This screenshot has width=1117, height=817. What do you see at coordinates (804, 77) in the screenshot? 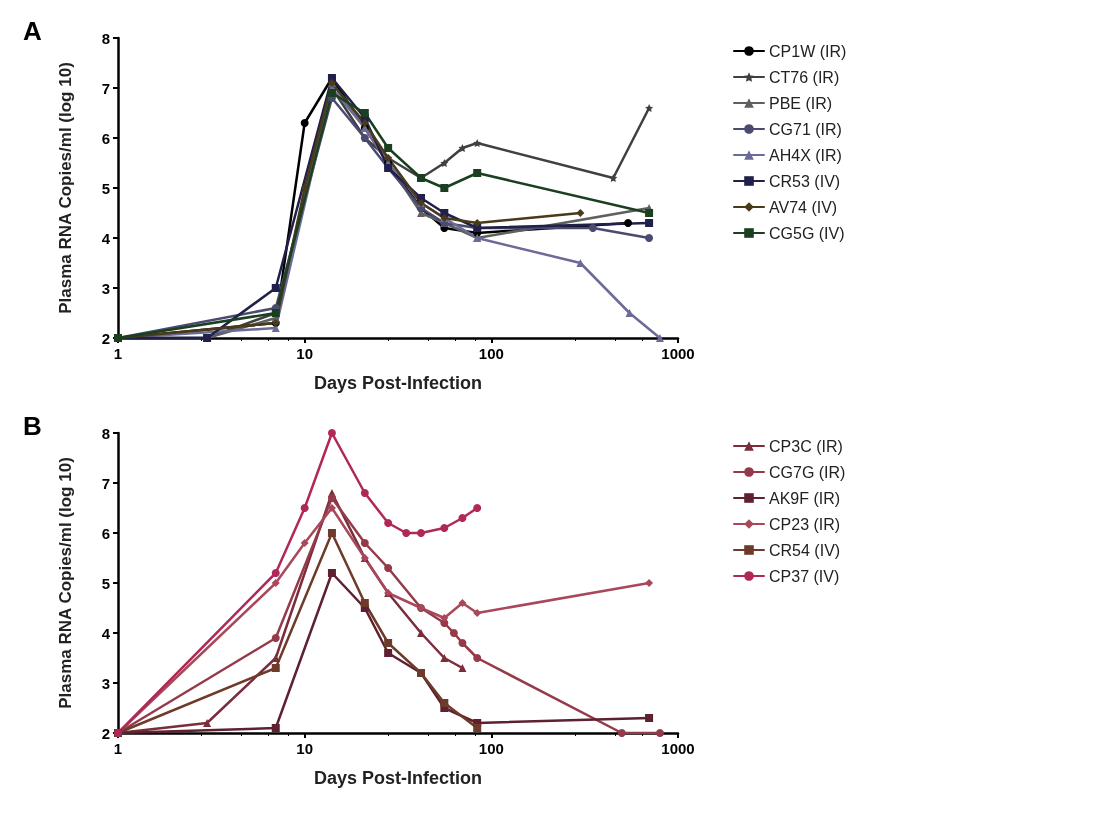
I see `legend-label: CT76 (IR)` at bounding box center [804, 77].